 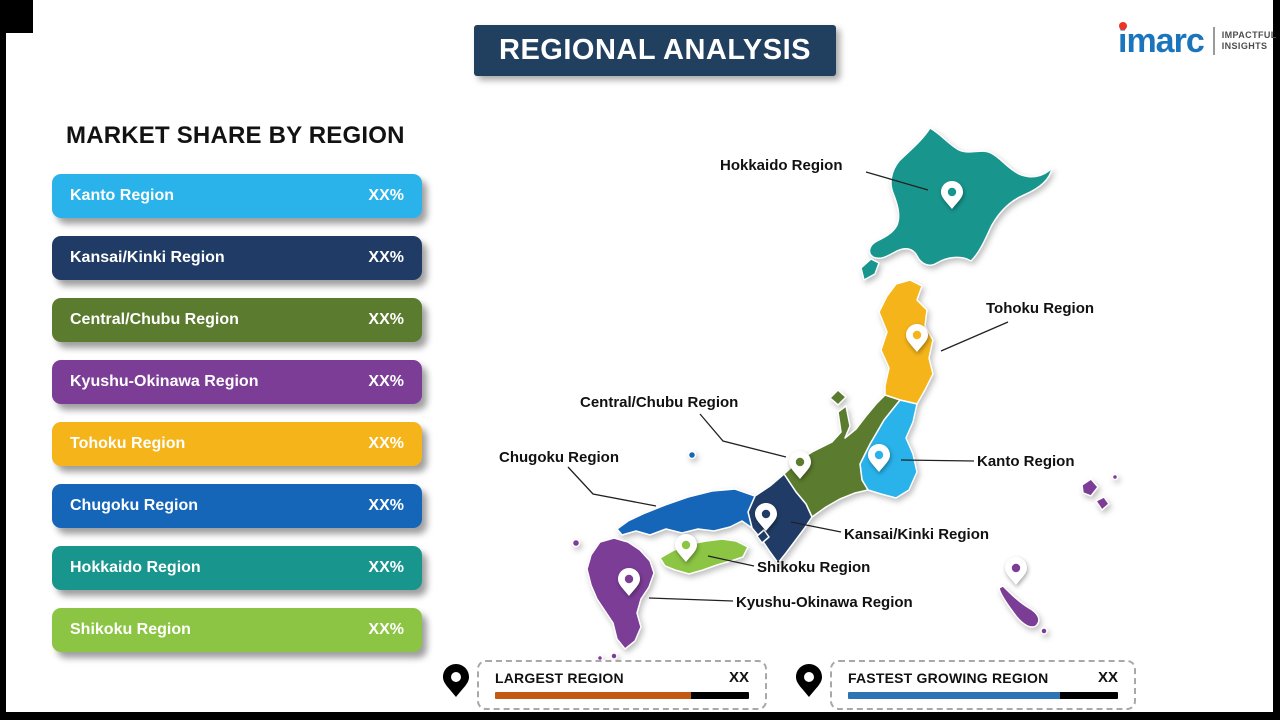 What do you see at coordinates (691, 599) in the screenshot?
I see `leader-kyushu` at bounding box center [691, 599].